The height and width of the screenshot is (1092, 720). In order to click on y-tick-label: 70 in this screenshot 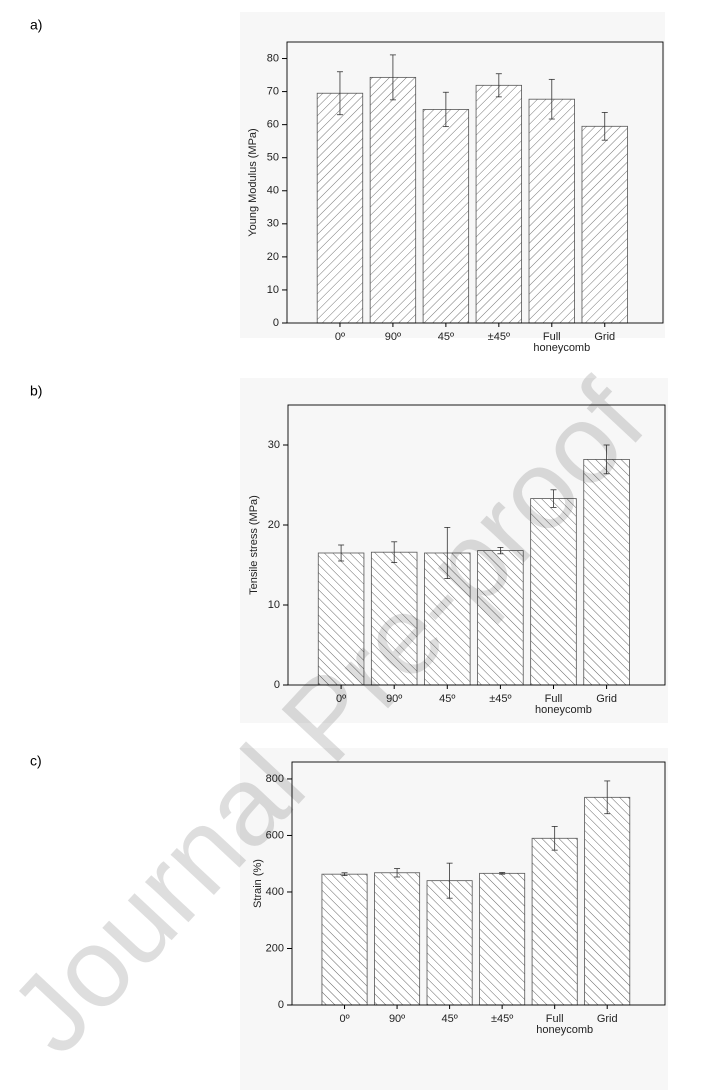, I will do `click(273, 91)`.